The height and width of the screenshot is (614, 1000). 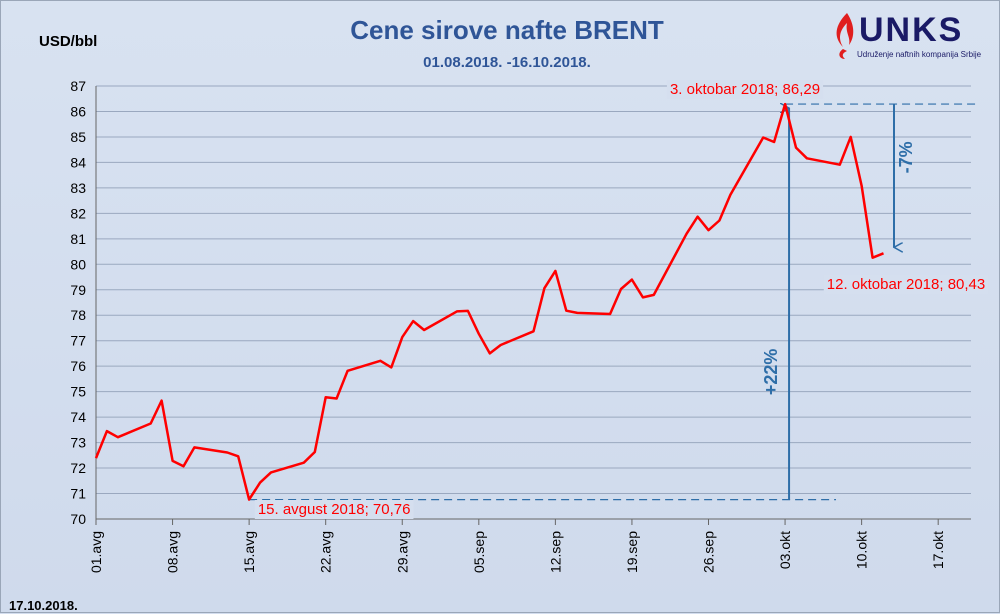 I want to click on y-tick-label: 71, so click(x=78, y=494).